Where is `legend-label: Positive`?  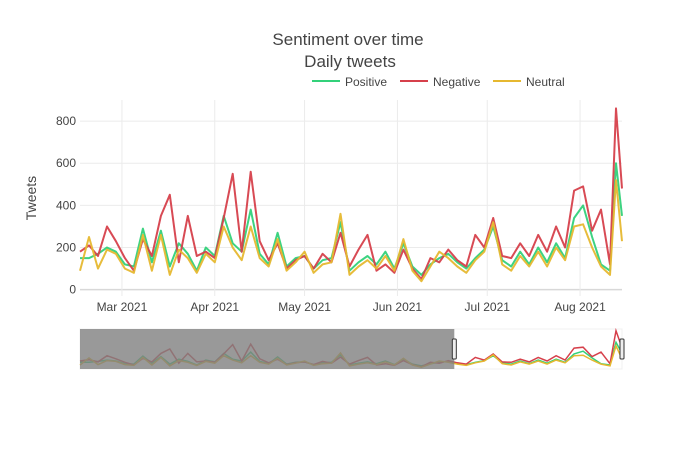 legend-label: Positive is located at coordinates (366, 82).